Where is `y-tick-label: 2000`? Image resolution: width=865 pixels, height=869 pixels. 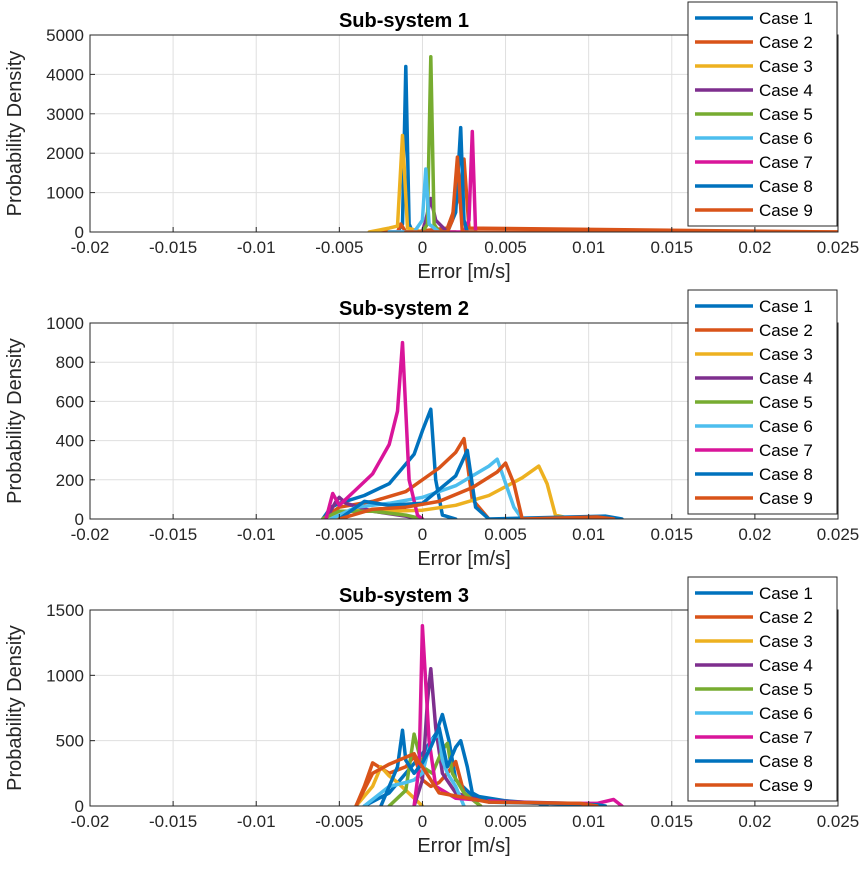 y-tick-label: 2000 is located at coordinates (65, 153).